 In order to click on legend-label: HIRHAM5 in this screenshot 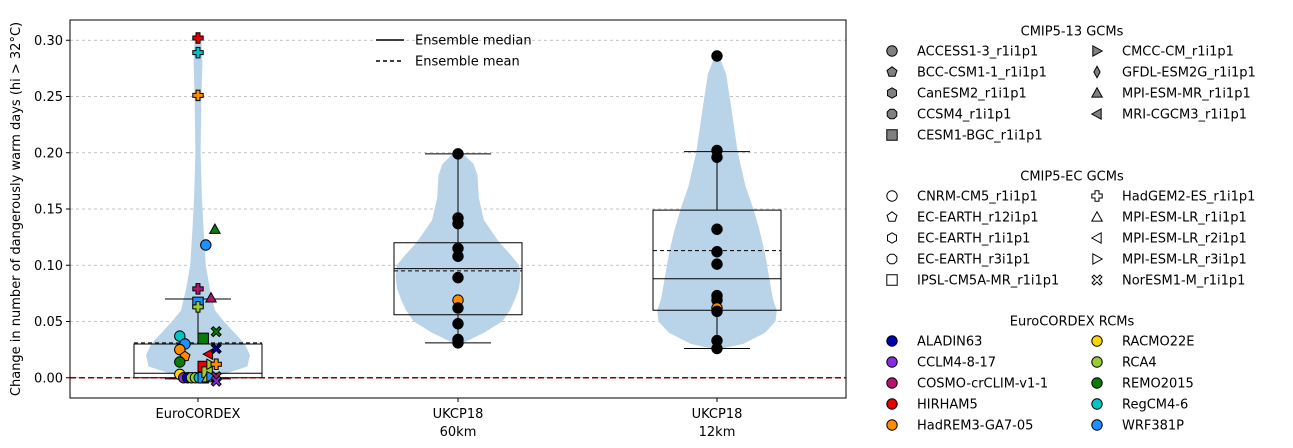, I will do `click(947, 405)`.